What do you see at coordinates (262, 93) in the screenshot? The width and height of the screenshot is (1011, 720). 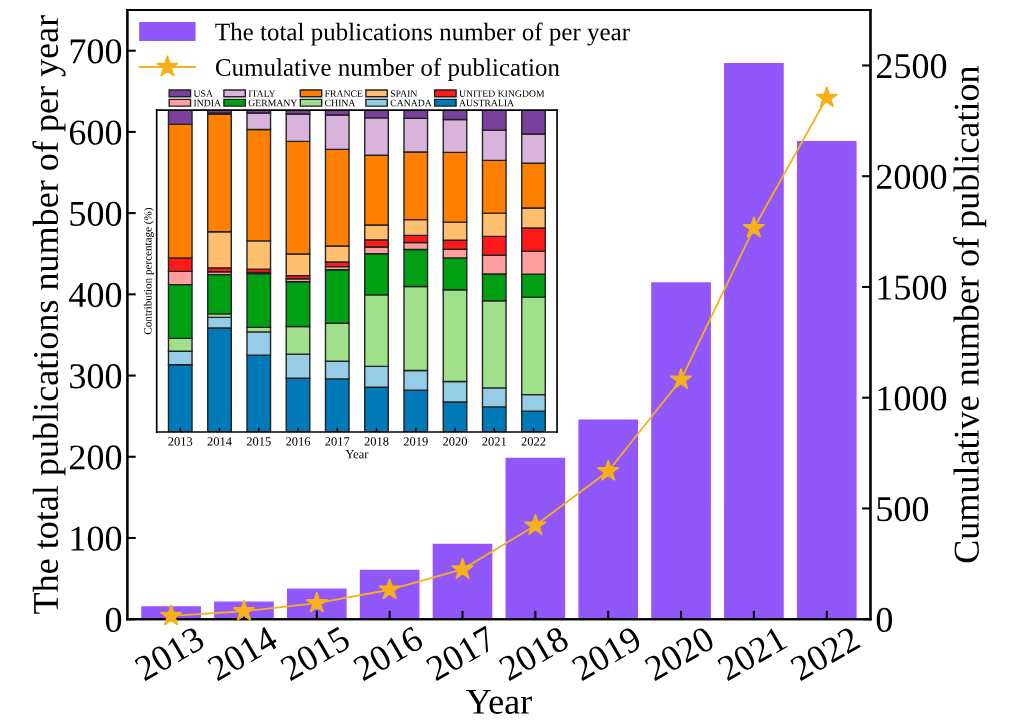 I see `legend-label: ITALY` at bounding box center [262, 93].